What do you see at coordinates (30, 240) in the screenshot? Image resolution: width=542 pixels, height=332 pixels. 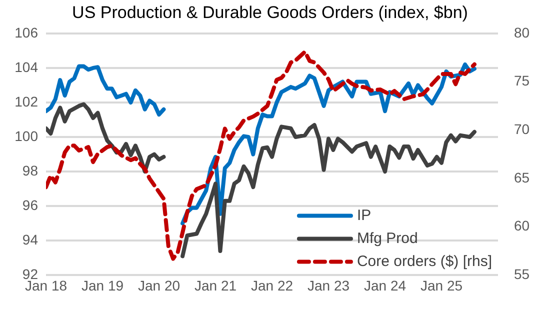 I see `y-tick-label: 94` at bounding box center [30, 240].